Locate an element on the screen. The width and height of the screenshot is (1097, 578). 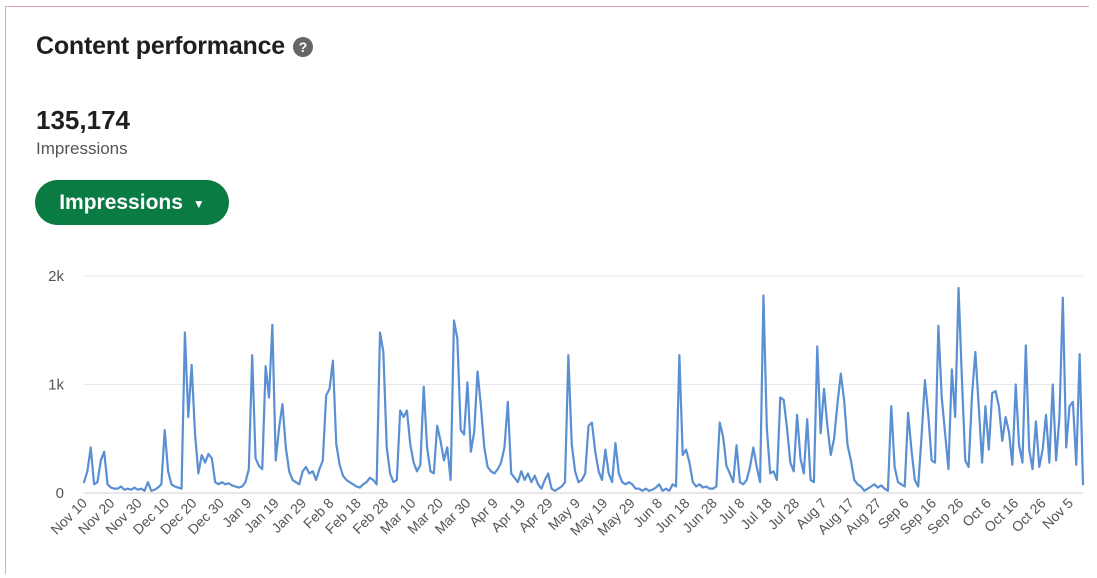
y-tick-label: 2k is located at coordinates (56, 276).